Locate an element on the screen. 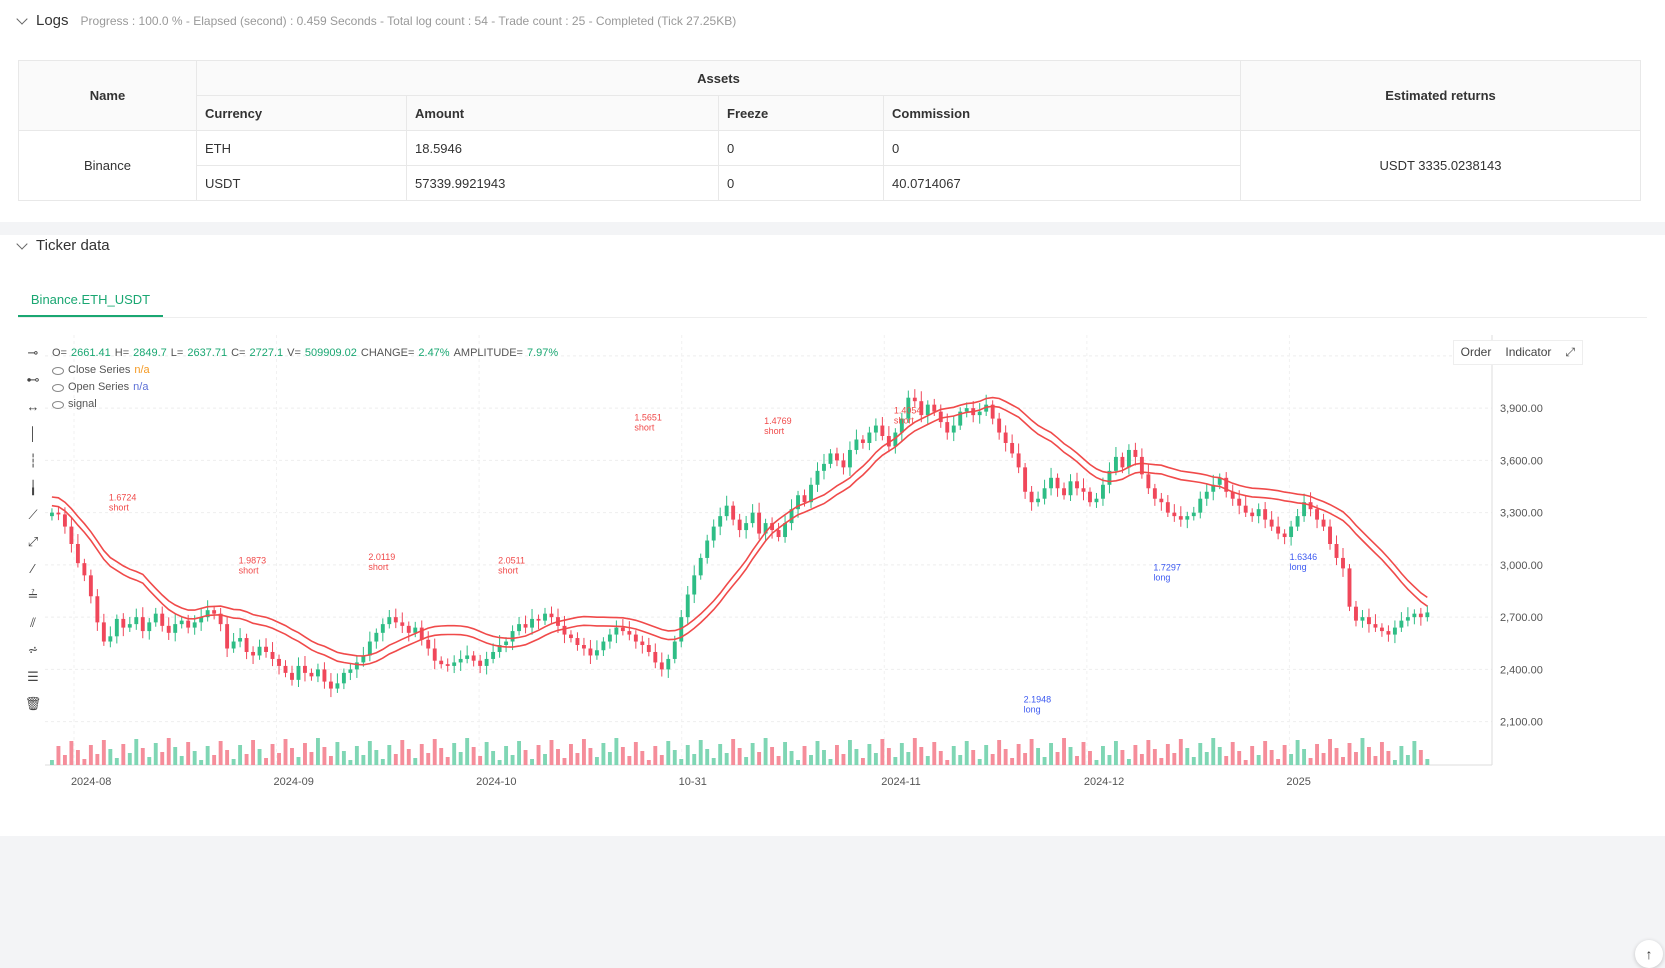 The width and height of the screenshot is (1665, 968). x-tick-label: 2024-10 is located at coordinates (496, 782).